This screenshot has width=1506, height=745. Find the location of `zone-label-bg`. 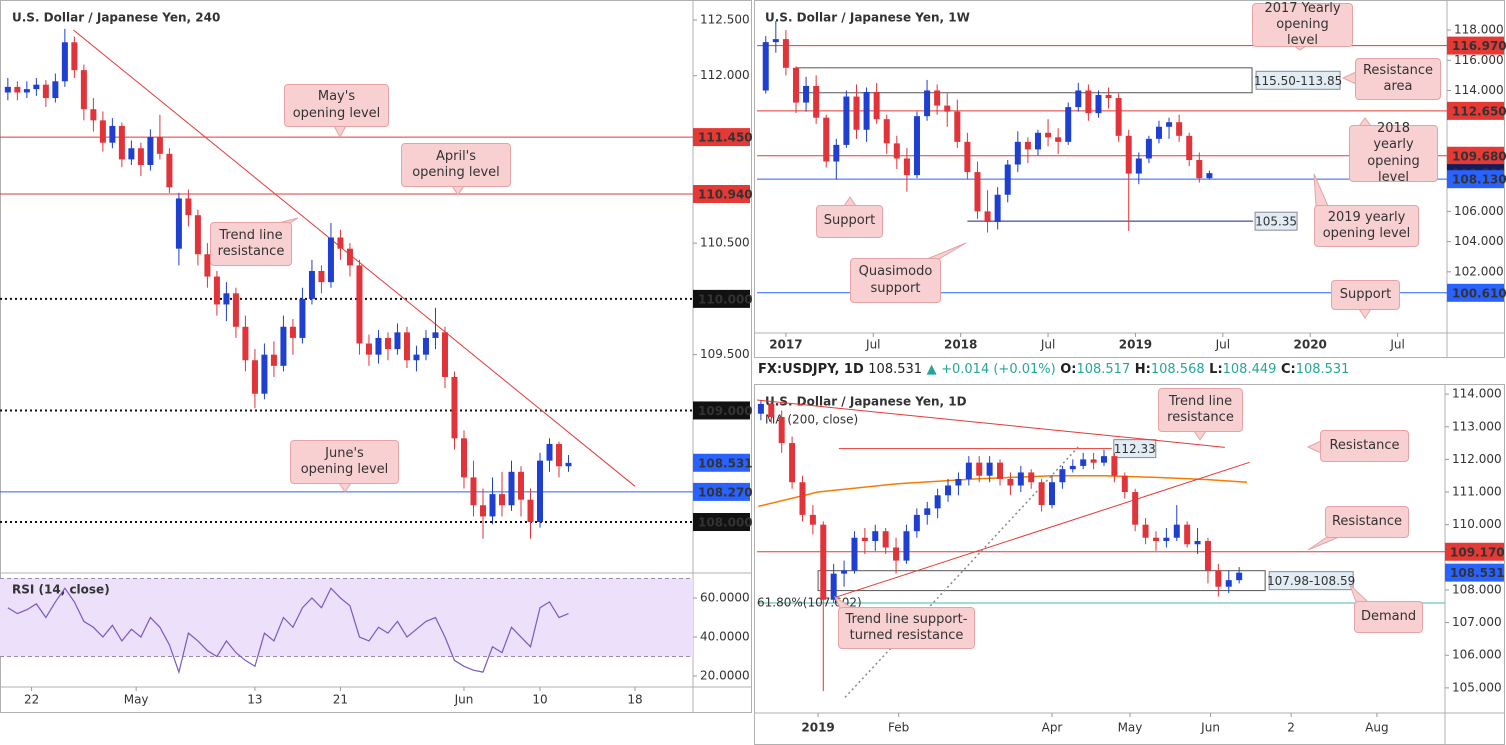

zone-label-bg is located at coordinates (1298, 80).